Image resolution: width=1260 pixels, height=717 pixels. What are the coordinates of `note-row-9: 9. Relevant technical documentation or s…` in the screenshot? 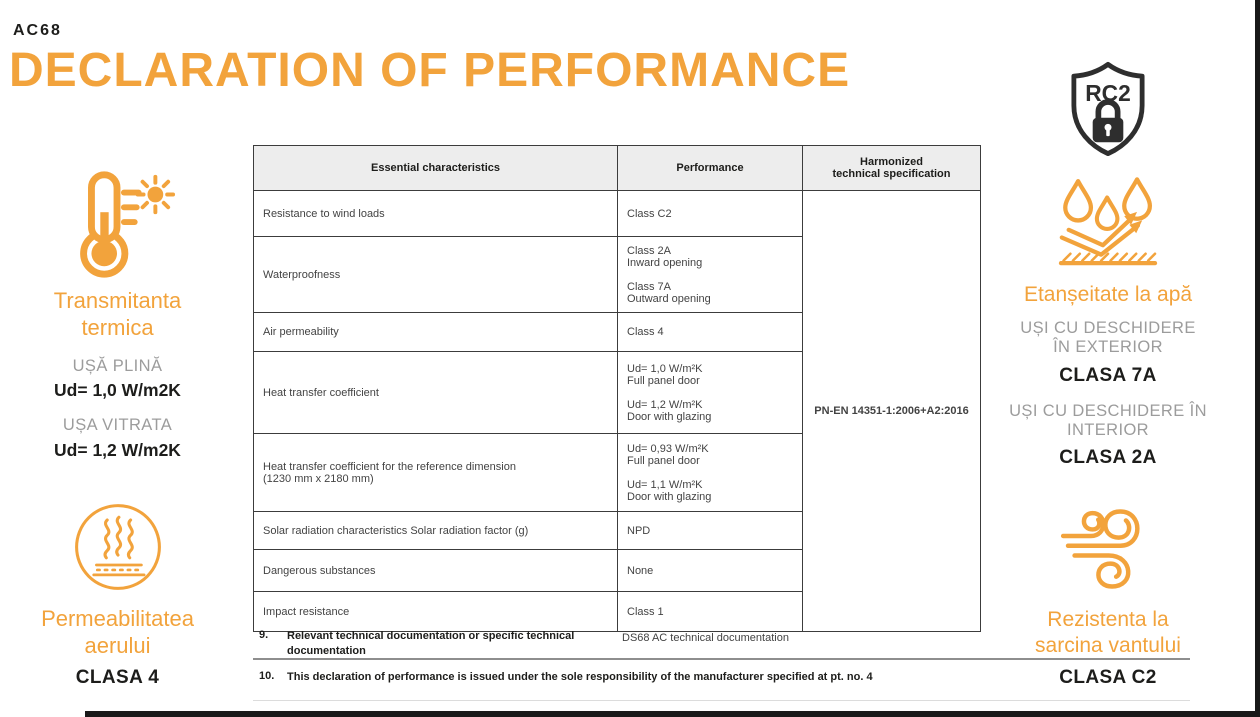 It's located at (721, 644).